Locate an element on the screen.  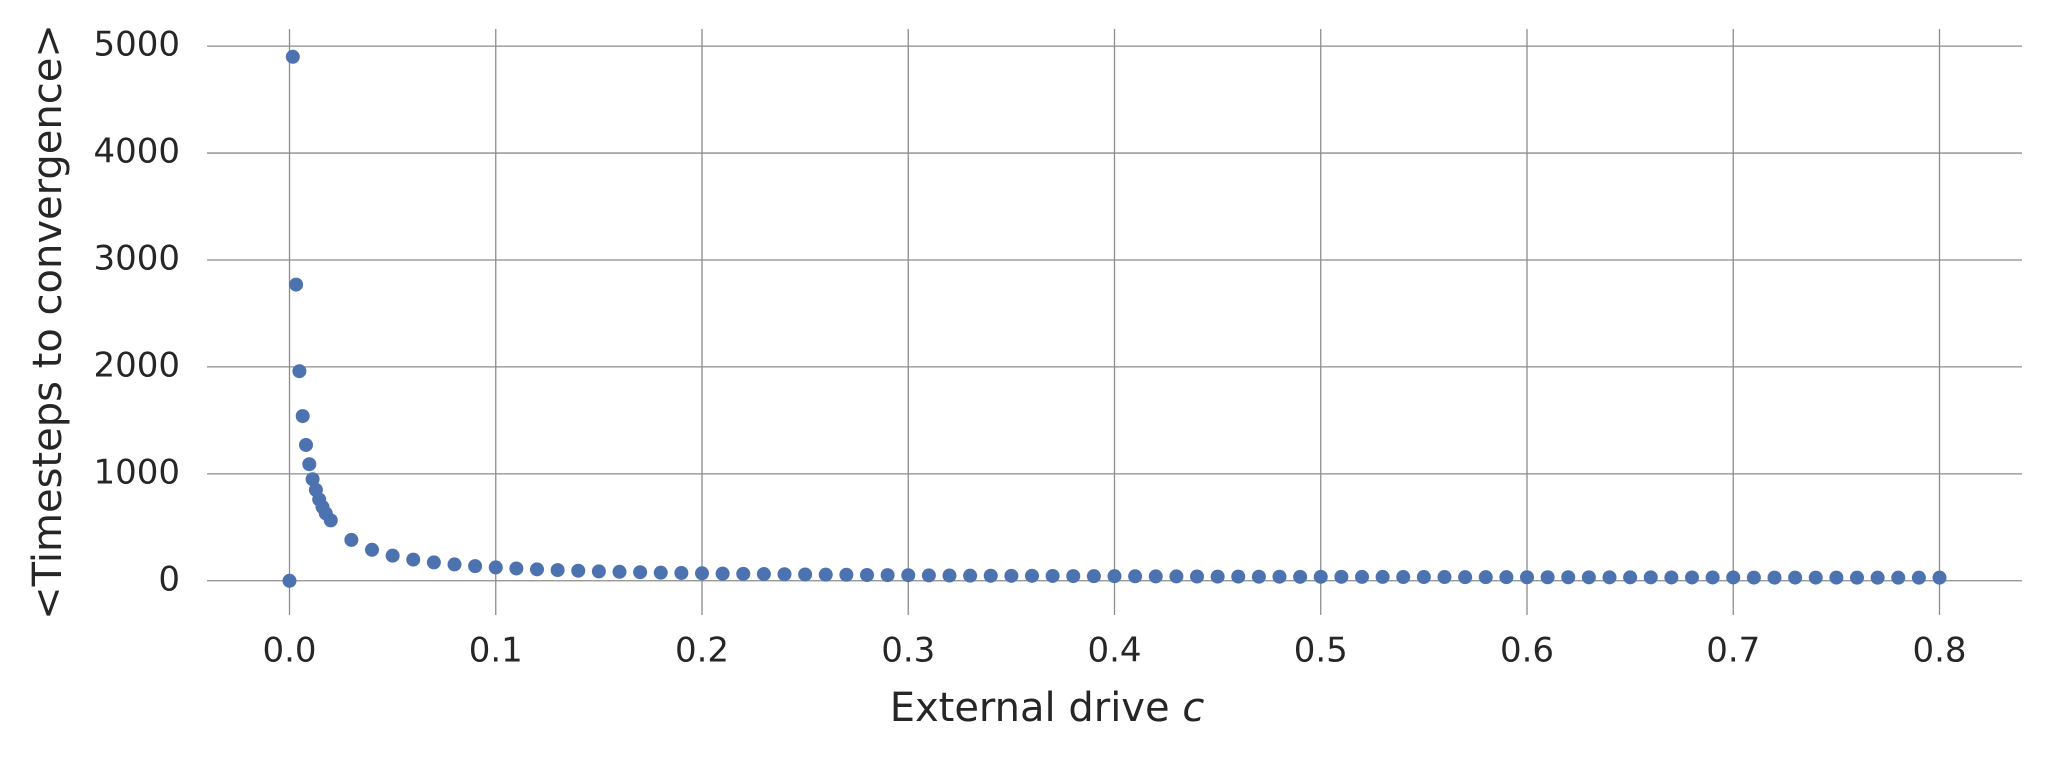
x-label-text: External drive is located at coordinates (1030, 708).